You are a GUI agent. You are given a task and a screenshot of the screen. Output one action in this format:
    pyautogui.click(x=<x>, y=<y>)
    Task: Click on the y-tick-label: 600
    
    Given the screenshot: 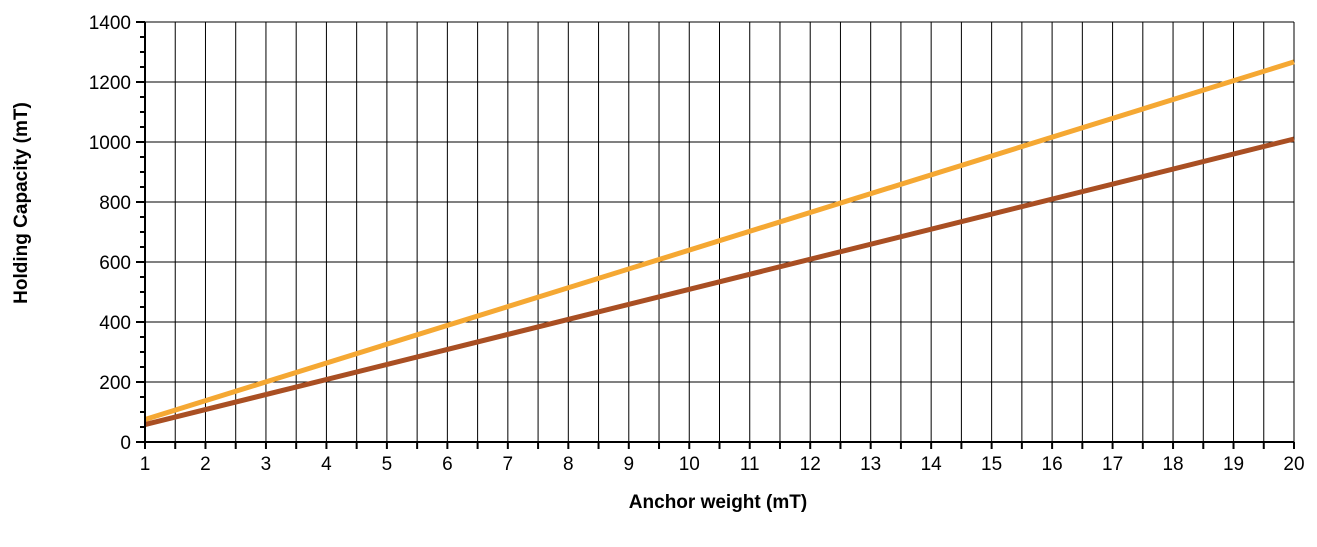 What is the action you would take?
    pyautogui.click(x=115, y=263)
    